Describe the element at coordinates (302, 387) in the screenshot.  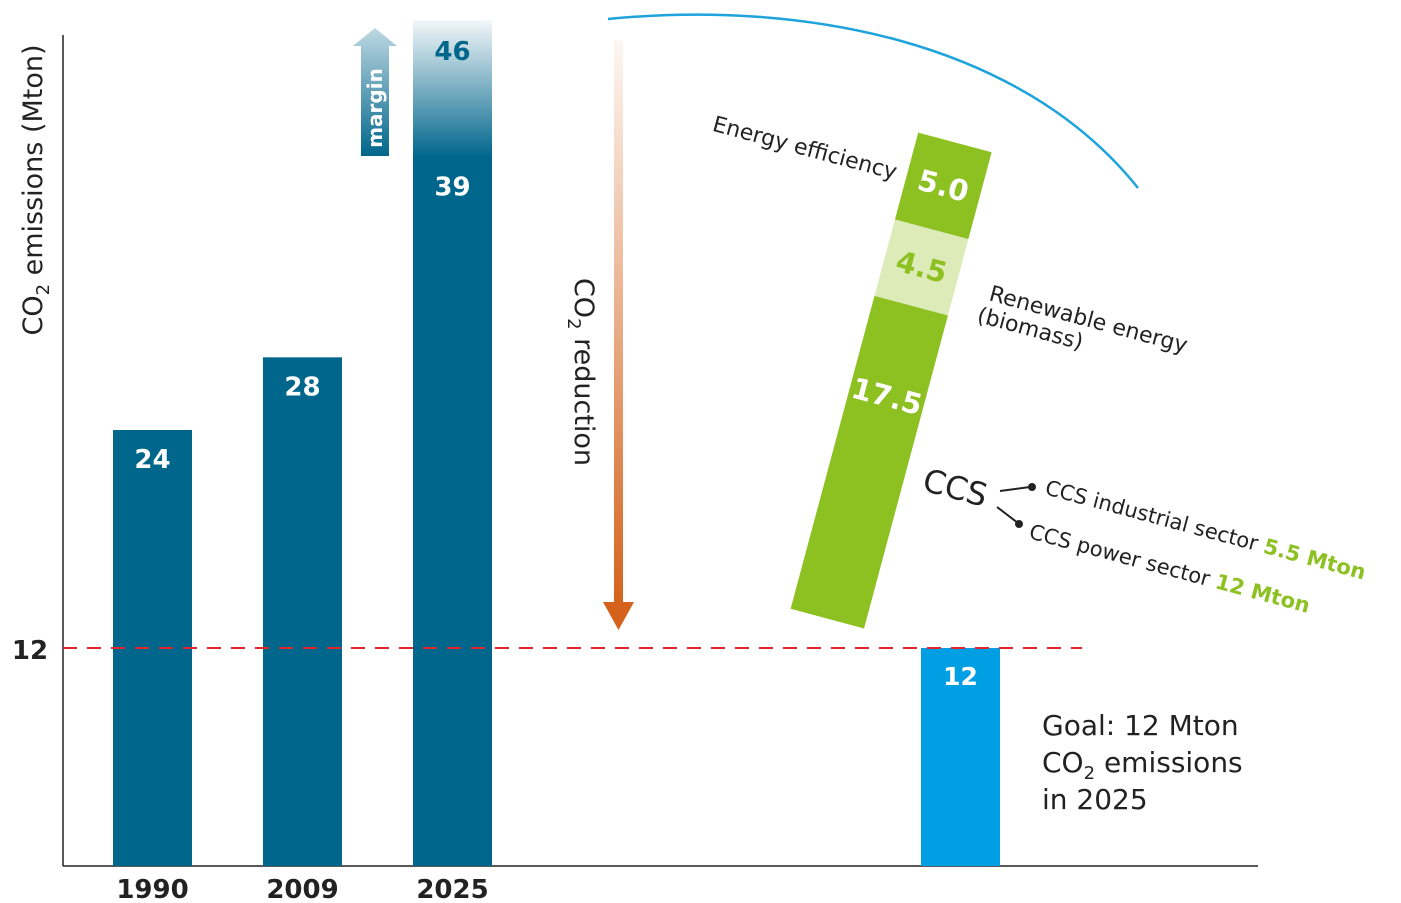
I see `bar-value-label-2009: 28` at that location.